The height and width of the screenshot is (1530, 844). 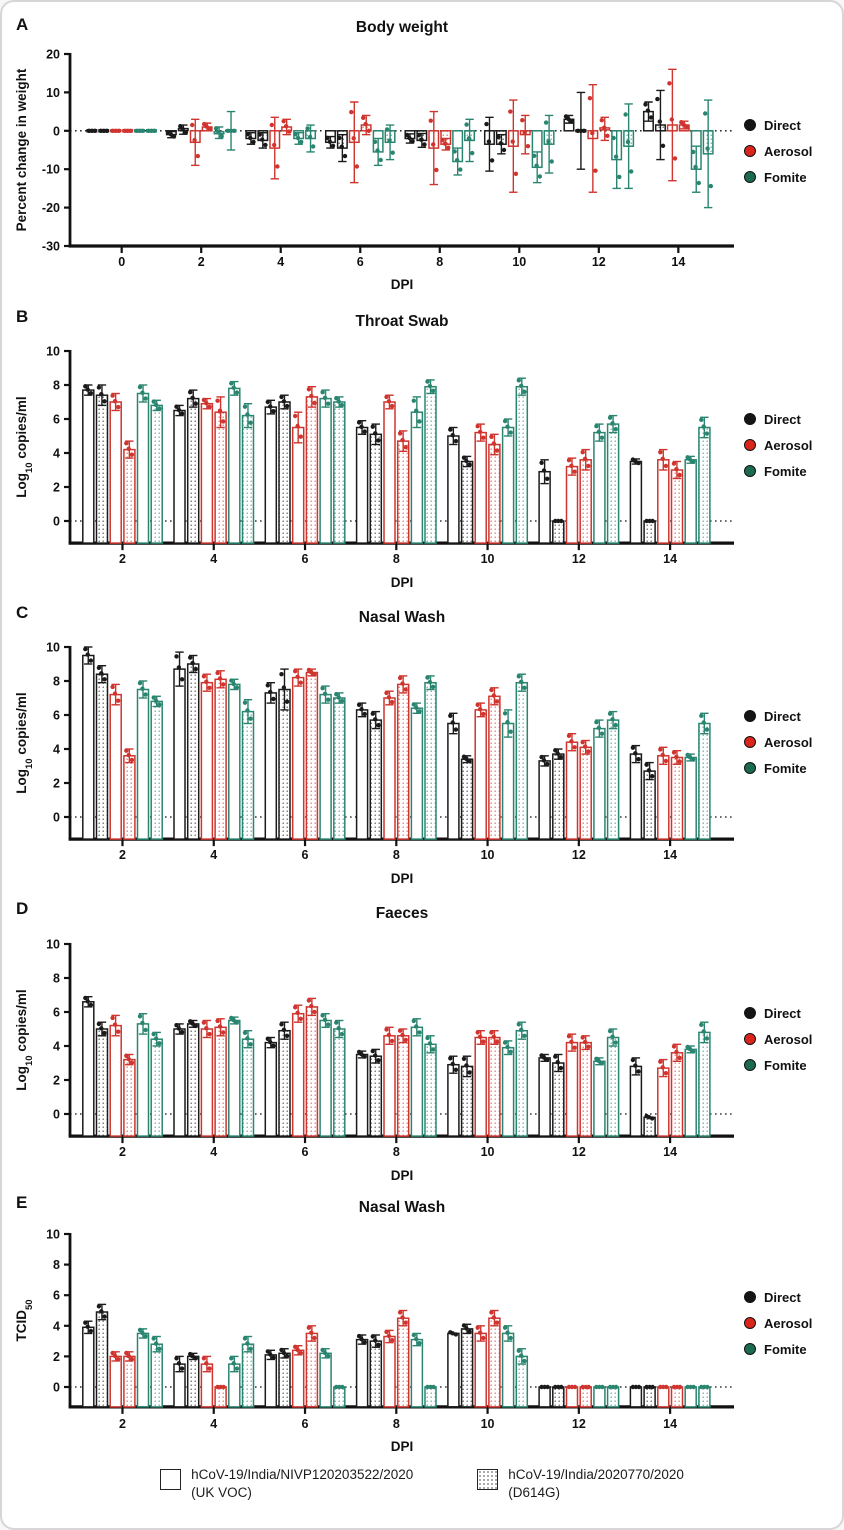 What do you see at coordinates (599, 1096) in the screenshot?
I see `bar-fomite-ukvoc-dpi12` at bounding box center [599, 1096].